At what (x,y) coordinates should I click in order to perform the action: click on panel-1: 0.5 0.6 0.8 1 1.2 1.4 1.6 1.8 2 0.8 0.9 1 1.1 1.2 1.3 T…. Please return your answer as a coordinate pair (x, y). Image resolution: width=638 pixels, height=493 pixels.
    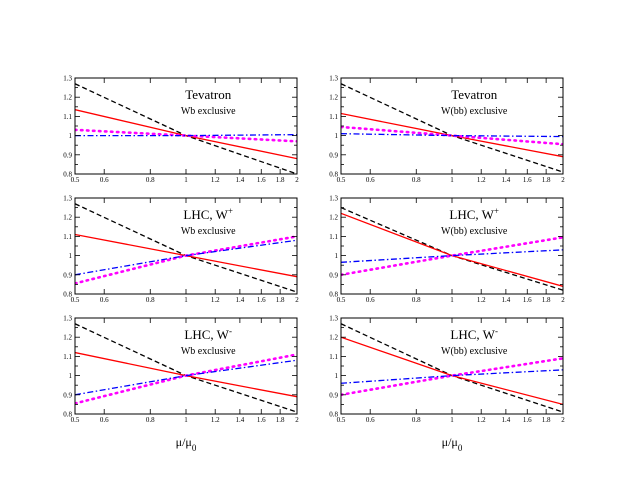
    Looking at the image, I should click on (181, 130).